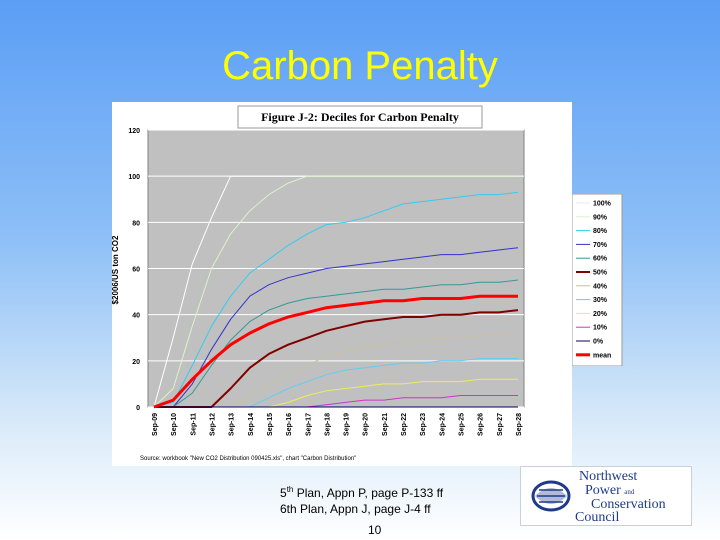 The height and width of the screenshot is (540, 720). I want to click on y-tick-label: 120, so click(134, 131).